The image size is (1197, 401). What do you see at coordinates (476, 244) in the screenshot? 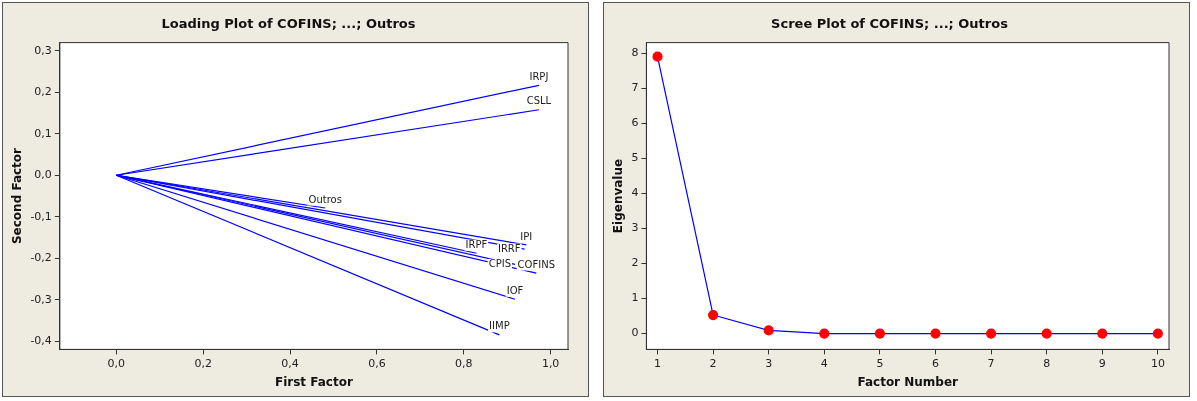
I see `series-label: IRPF` at bounding box center [476, 244].